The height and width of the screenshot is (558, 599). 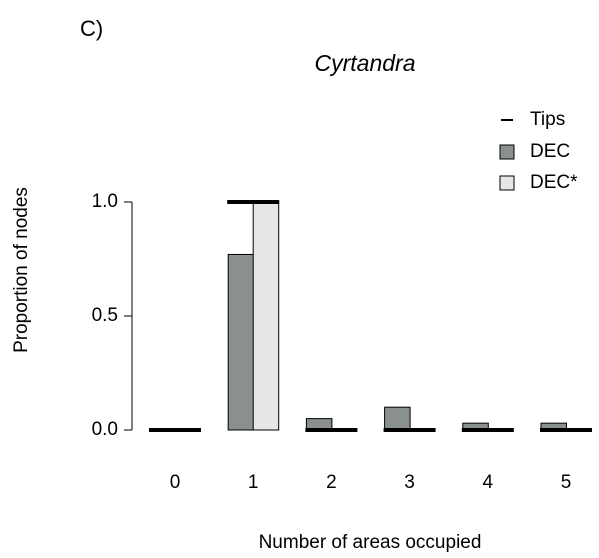 What do you see at coordinates (365, 63) in the screenshot?
I see `chart-title: Cyrtandra` at bounding box center [365, 63].